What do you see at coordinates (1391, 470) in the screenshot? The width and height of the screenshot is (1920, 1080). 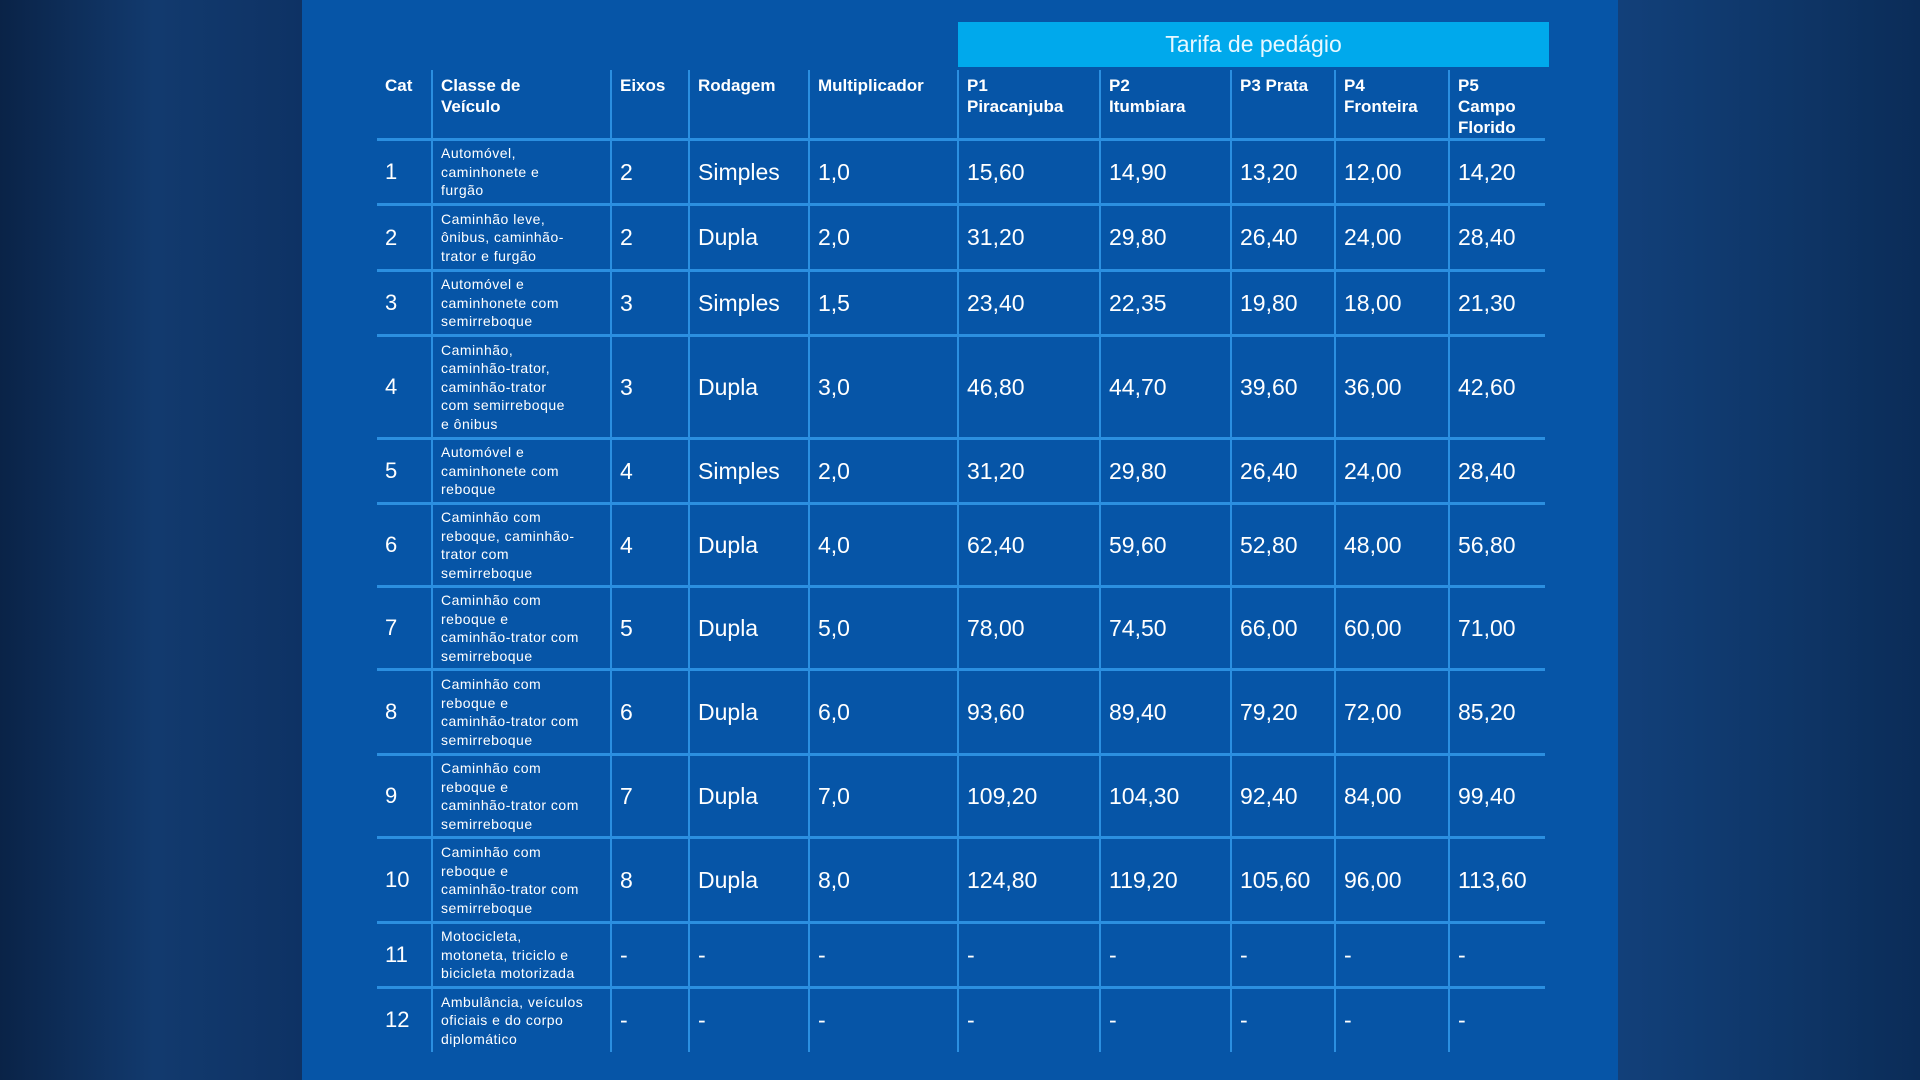 I see `toll-p4-cell: 24,00` at bounding box center [1391, 470].